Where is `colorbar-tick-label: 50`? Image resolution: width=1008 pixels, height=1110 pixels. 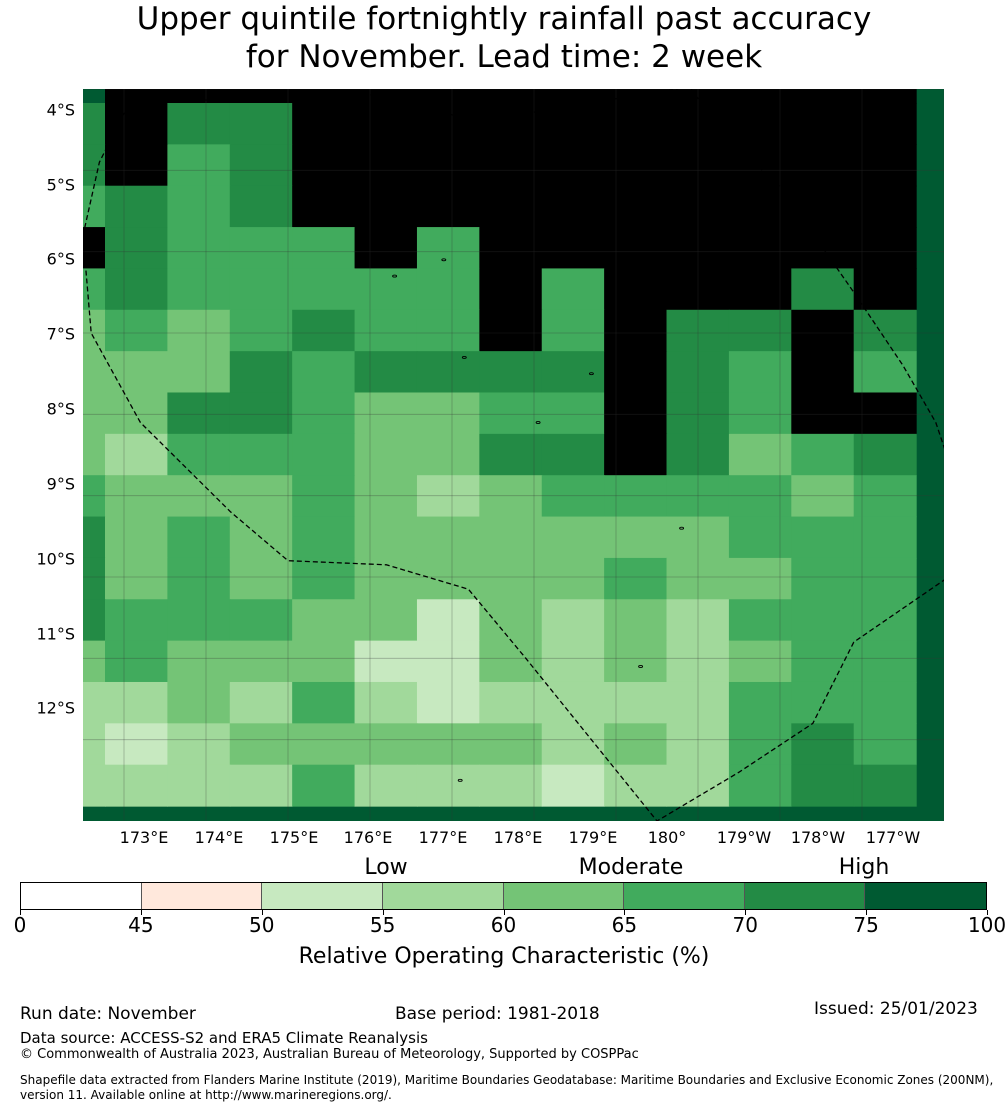
colorbar-tick-label: 50 is located at coordinates (262, 925).